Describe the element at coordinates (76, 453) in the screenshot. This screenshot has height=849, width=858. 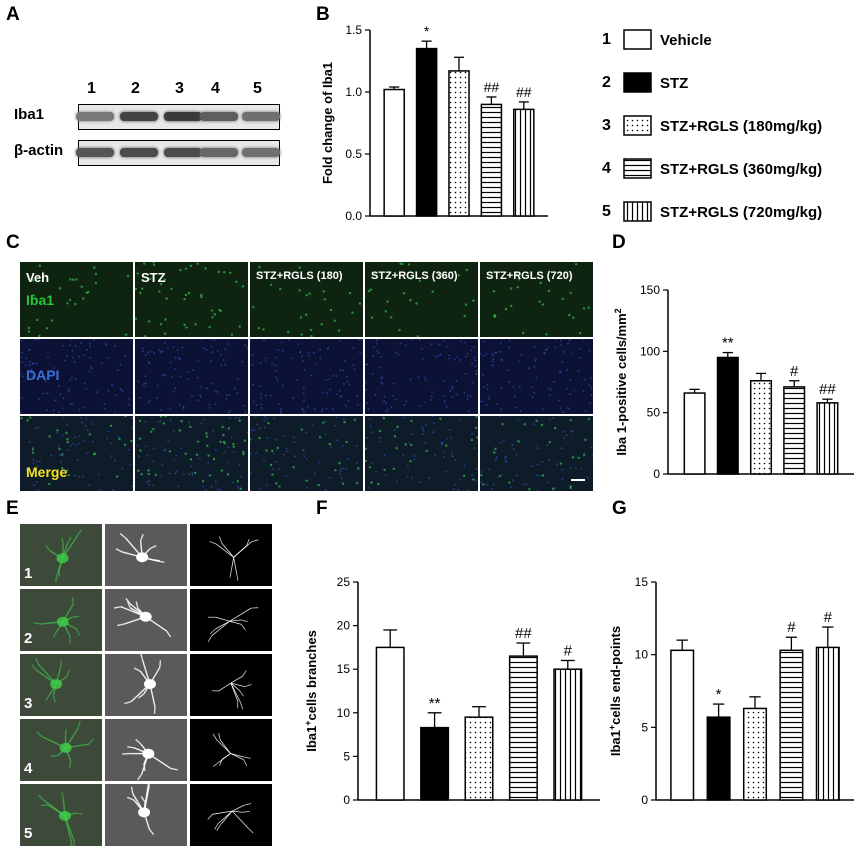
I see `fluorescence-image: Merge` at that location.